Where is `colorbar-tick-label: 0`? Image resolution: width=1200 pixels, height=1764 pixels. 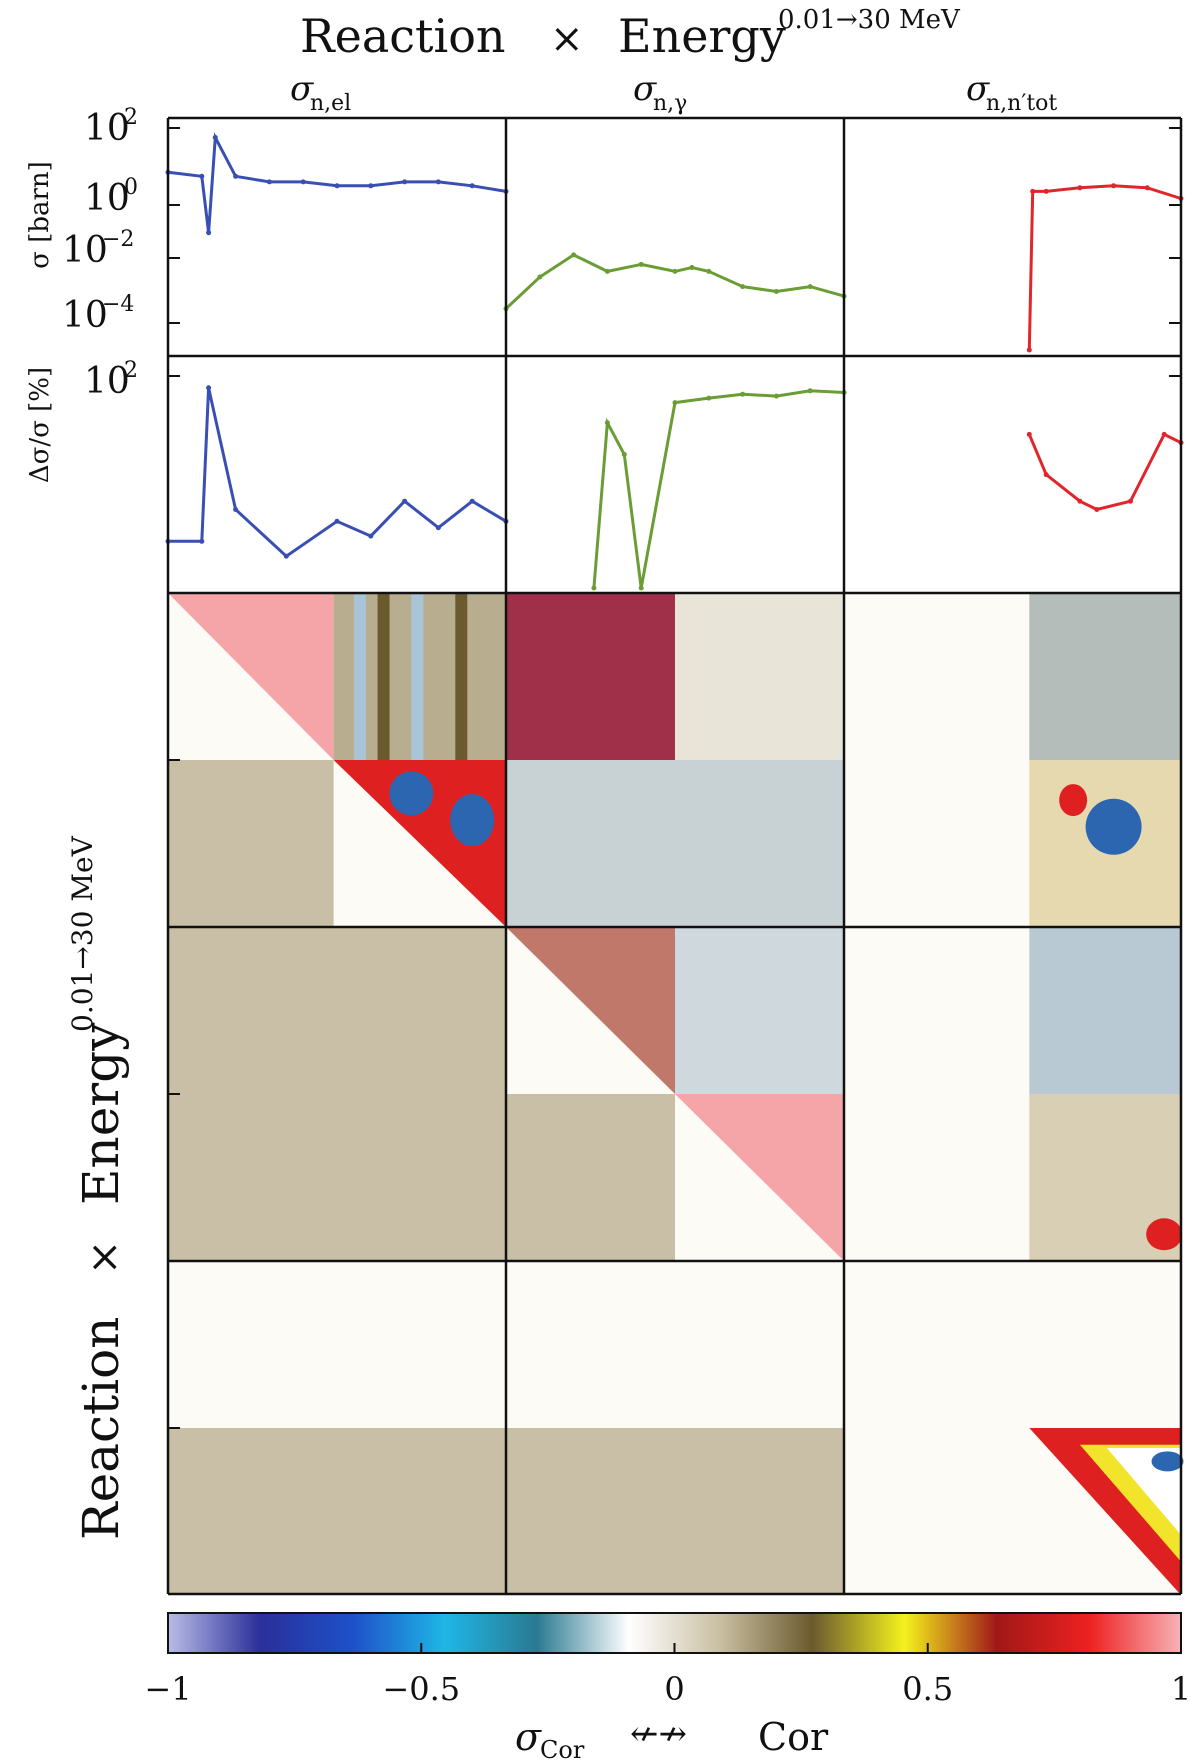
colorbar-tick-label: 0 is located at coordinates (674, 1689).